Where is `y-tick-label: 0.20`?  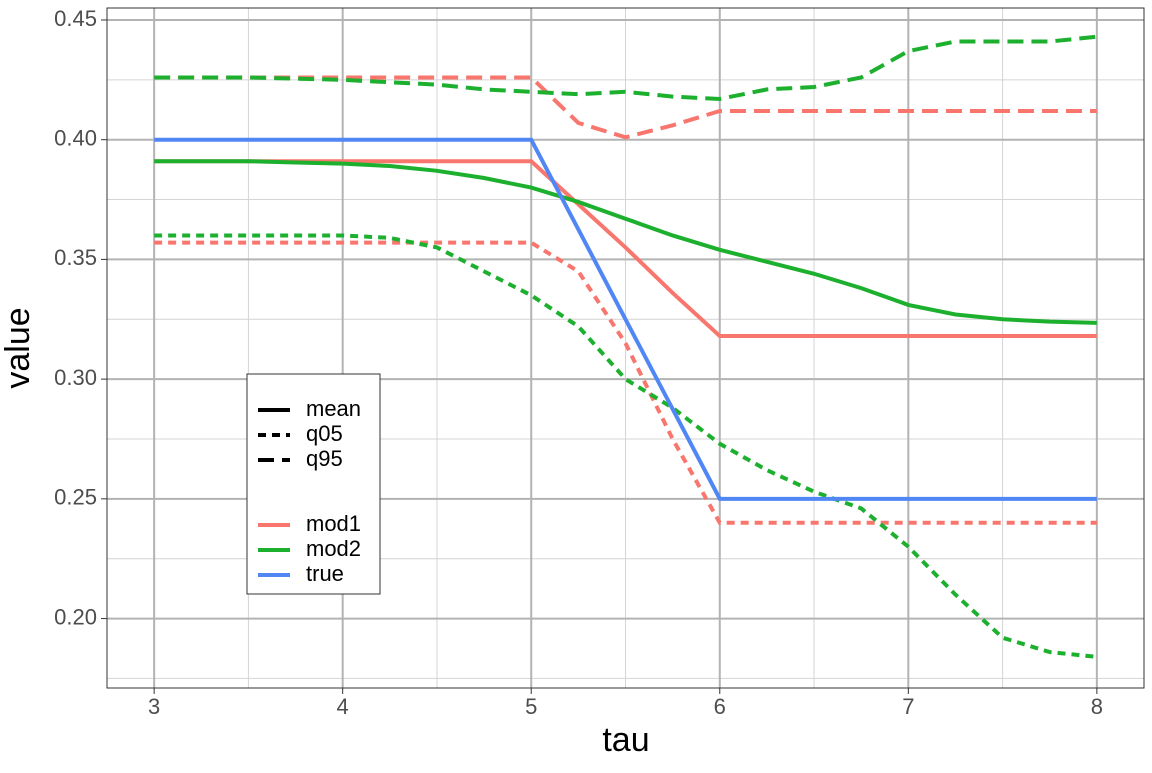
y-tick-label: 0.20 is located at coordinates (75, 616).